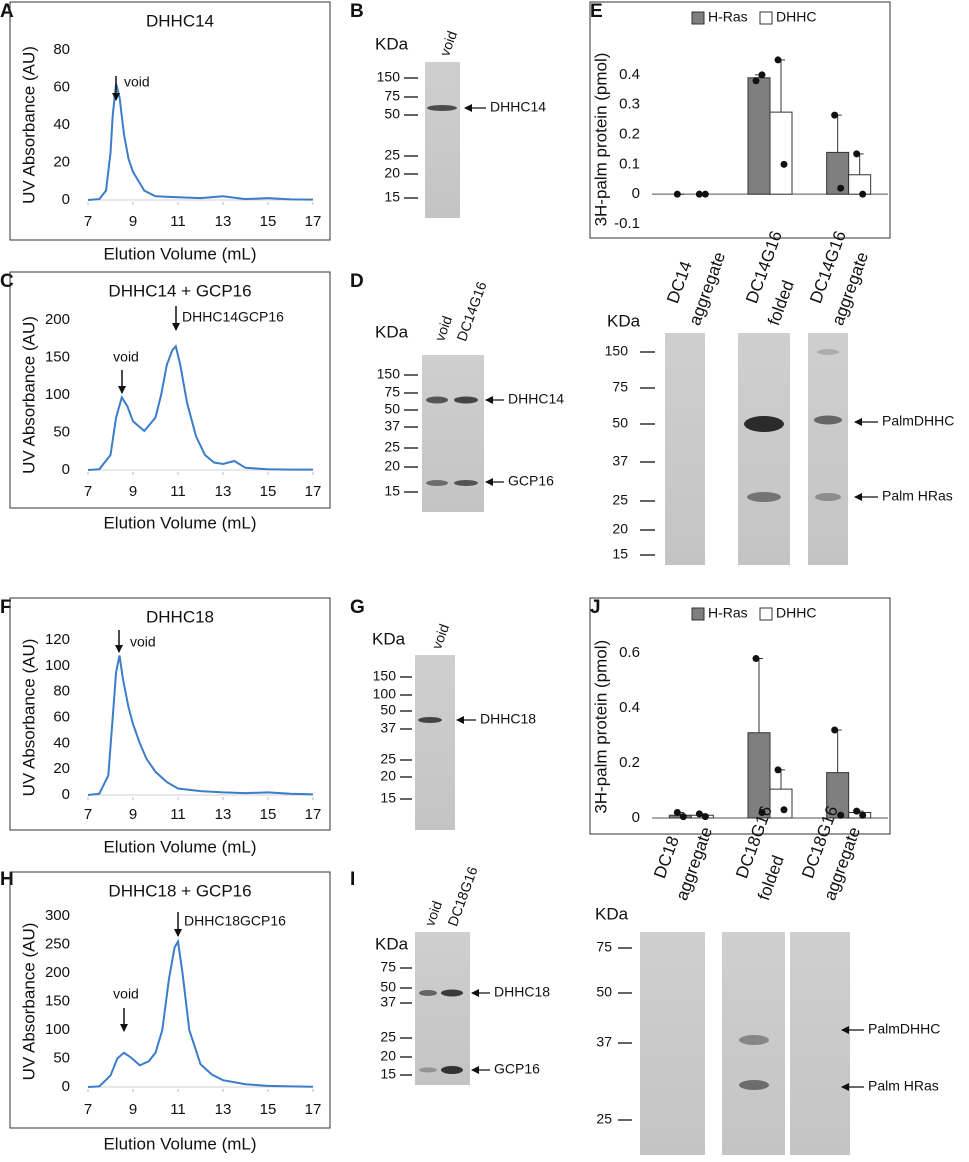 The width and height of the screenshot is (969, 1162). What do you see at coordinates (679, 282) in the screenshot?
I see `lane-label: DC14` at bounding box center [679, 282].